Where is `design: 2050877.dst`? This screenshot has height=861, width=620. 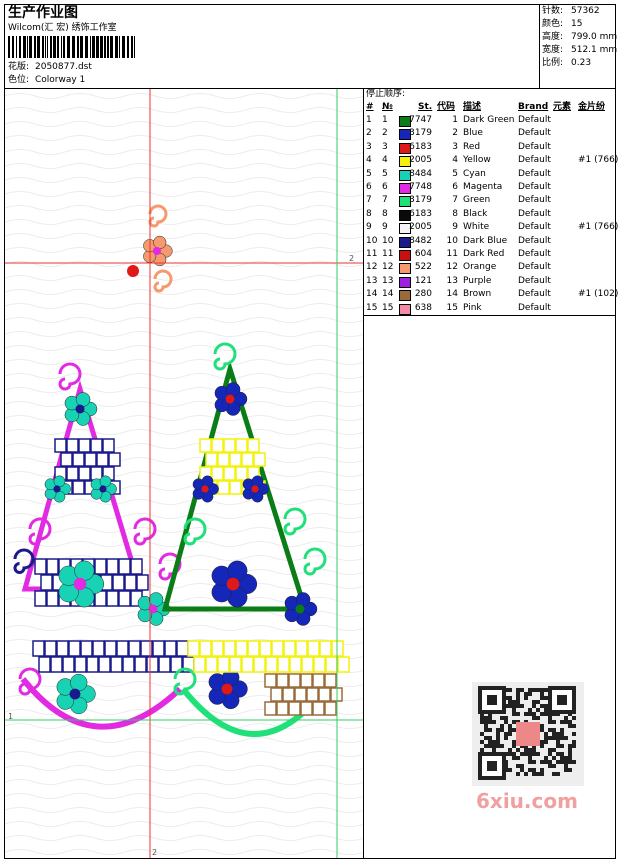 design: 2050877.dst is located at coordinates (63, 67).